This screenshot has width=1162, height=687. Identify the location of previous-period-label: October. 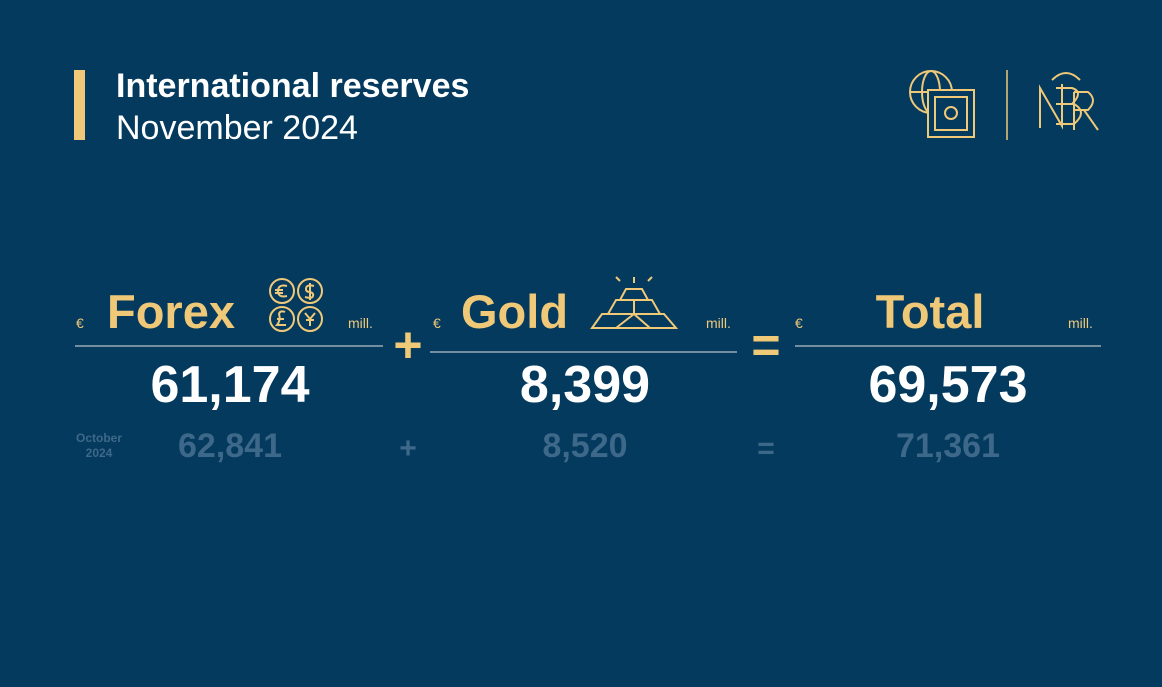
(99, 438).